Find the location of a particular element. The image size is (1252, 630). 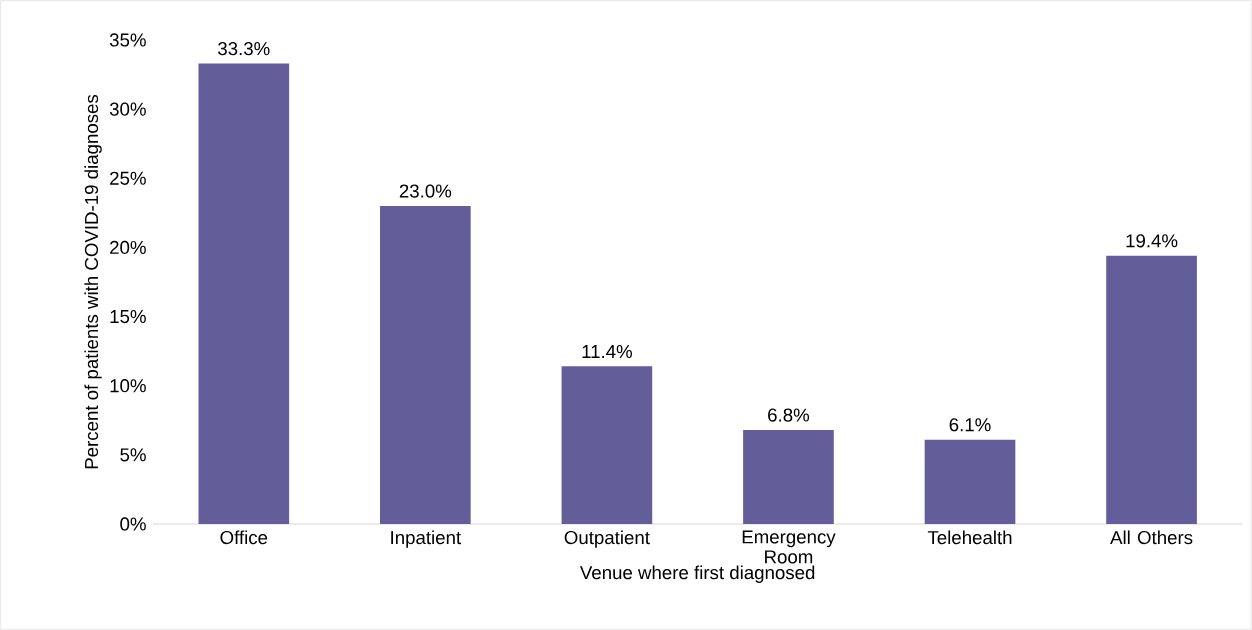

x-axis-title: Venue where first diagnosed is located at coordinates (697, 574).